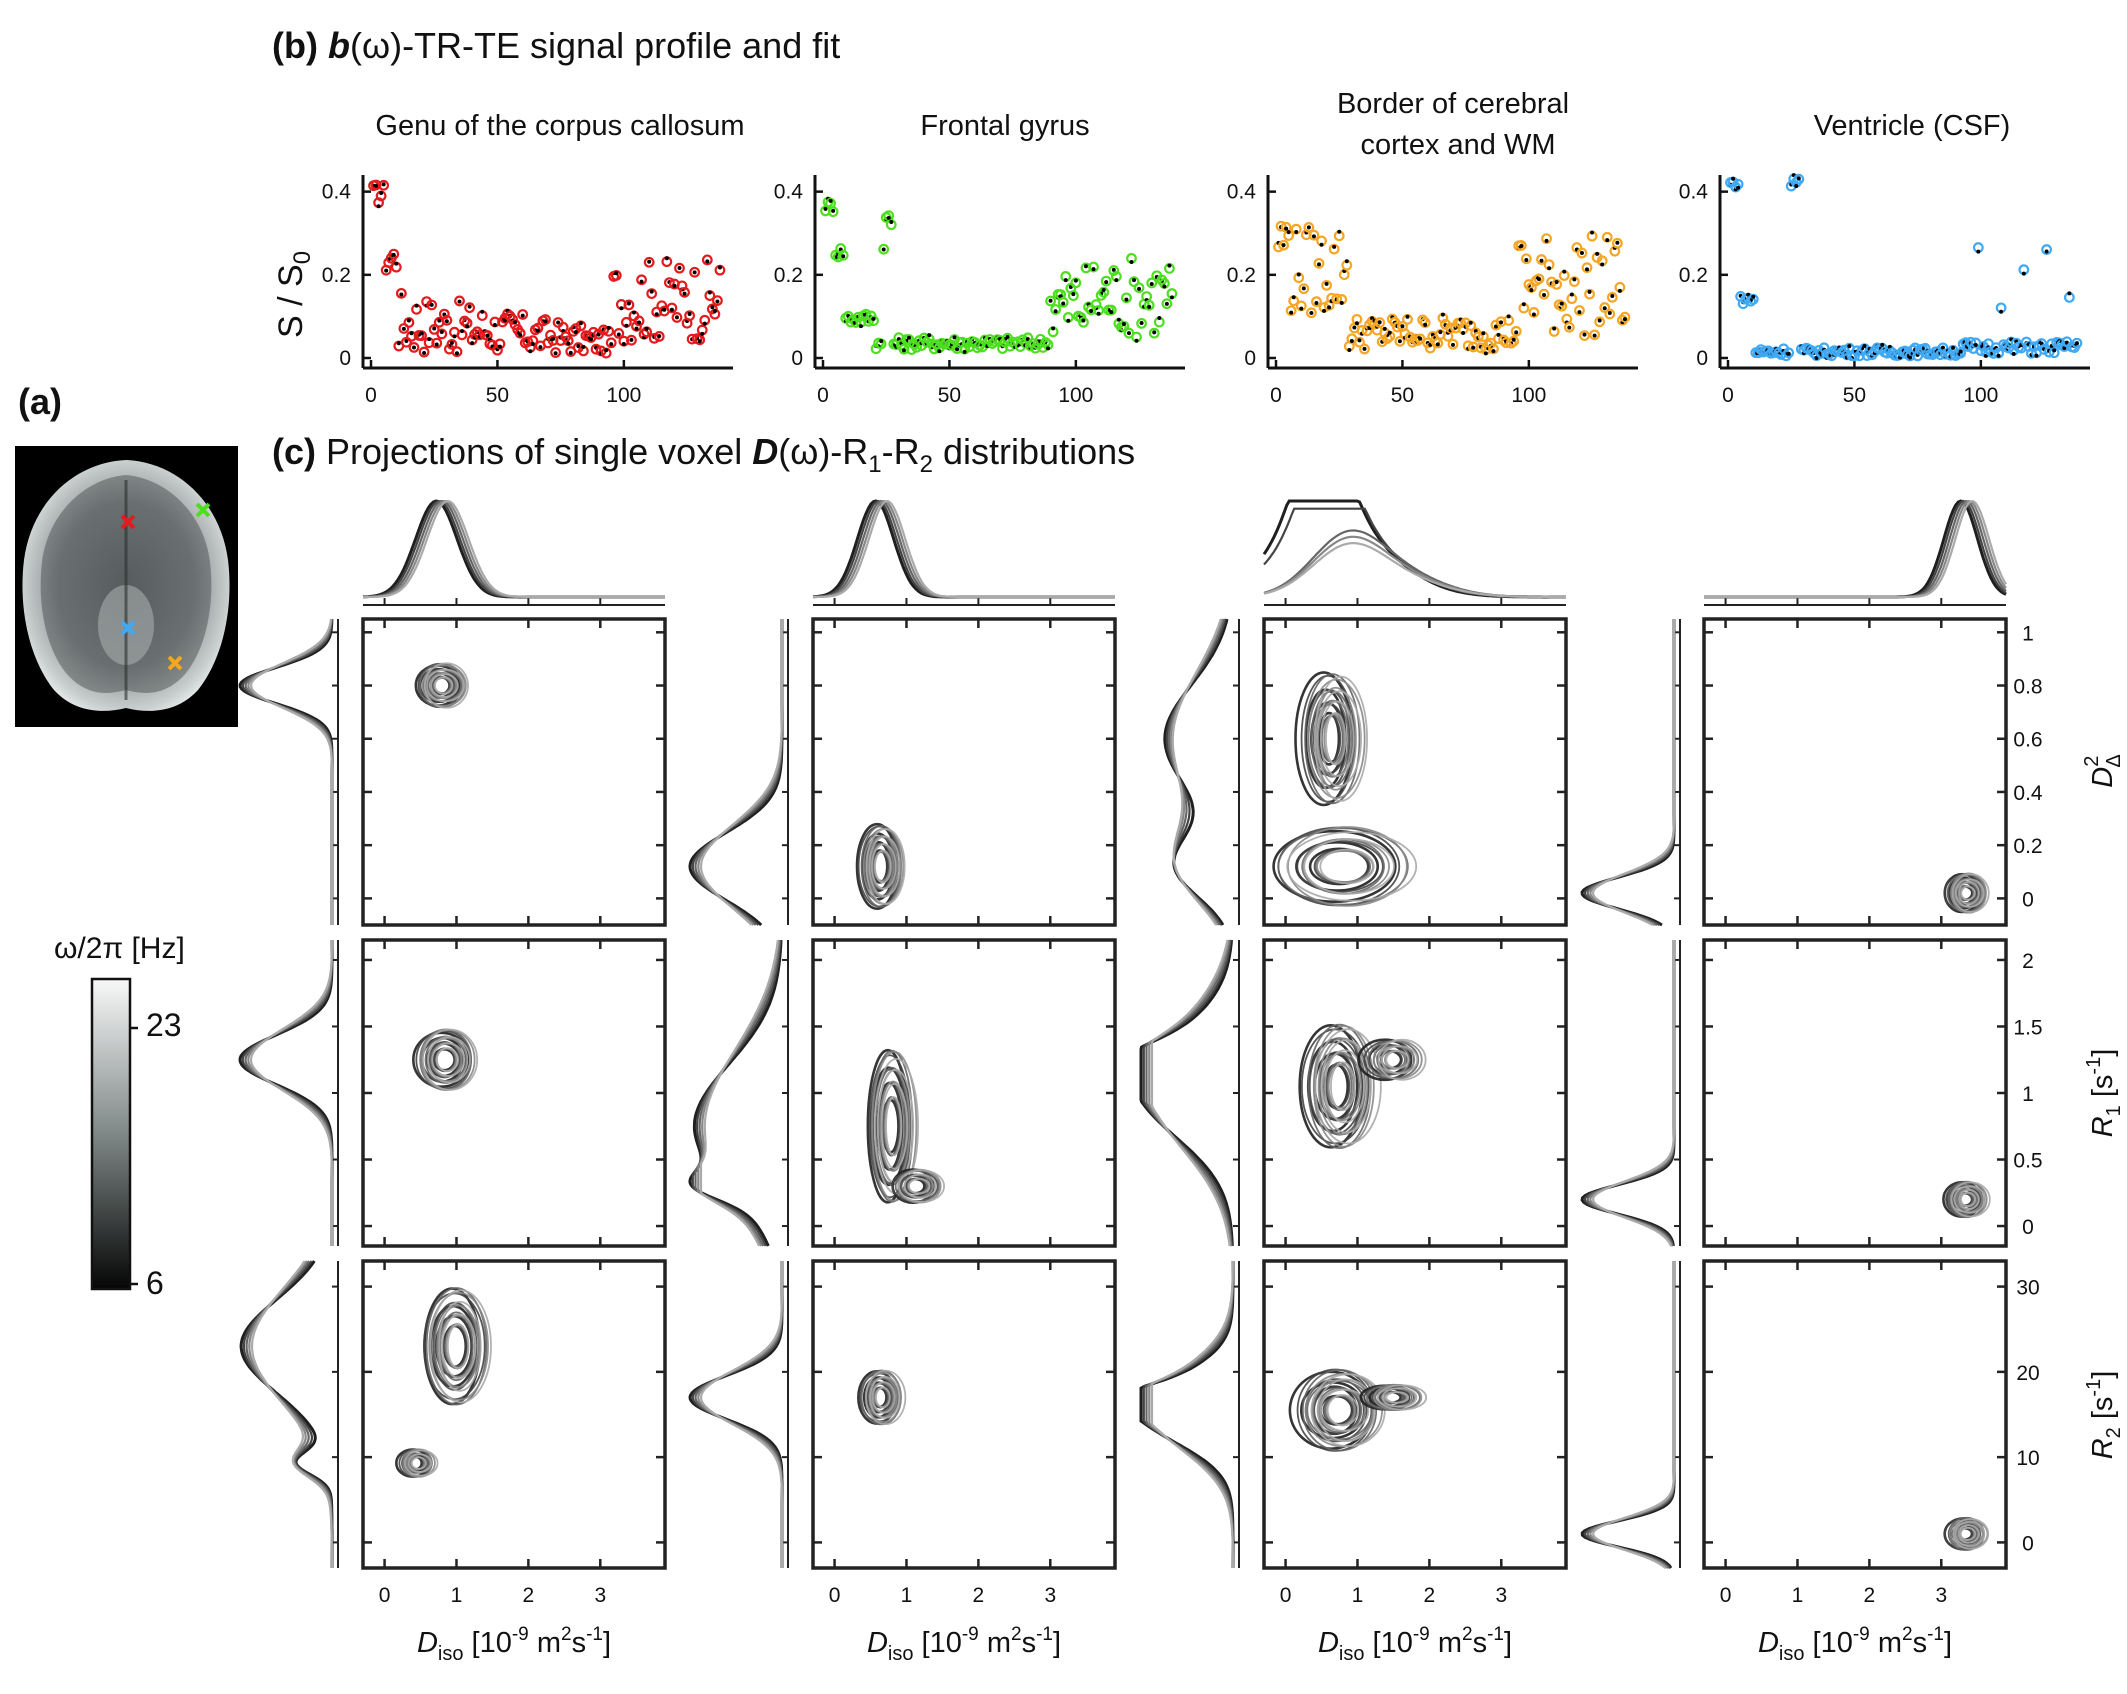  What do you see at coordinates (2103, 770) in the screenshot?
I see `row-label-1: D2Δ` at bounding box center [2103, 770].